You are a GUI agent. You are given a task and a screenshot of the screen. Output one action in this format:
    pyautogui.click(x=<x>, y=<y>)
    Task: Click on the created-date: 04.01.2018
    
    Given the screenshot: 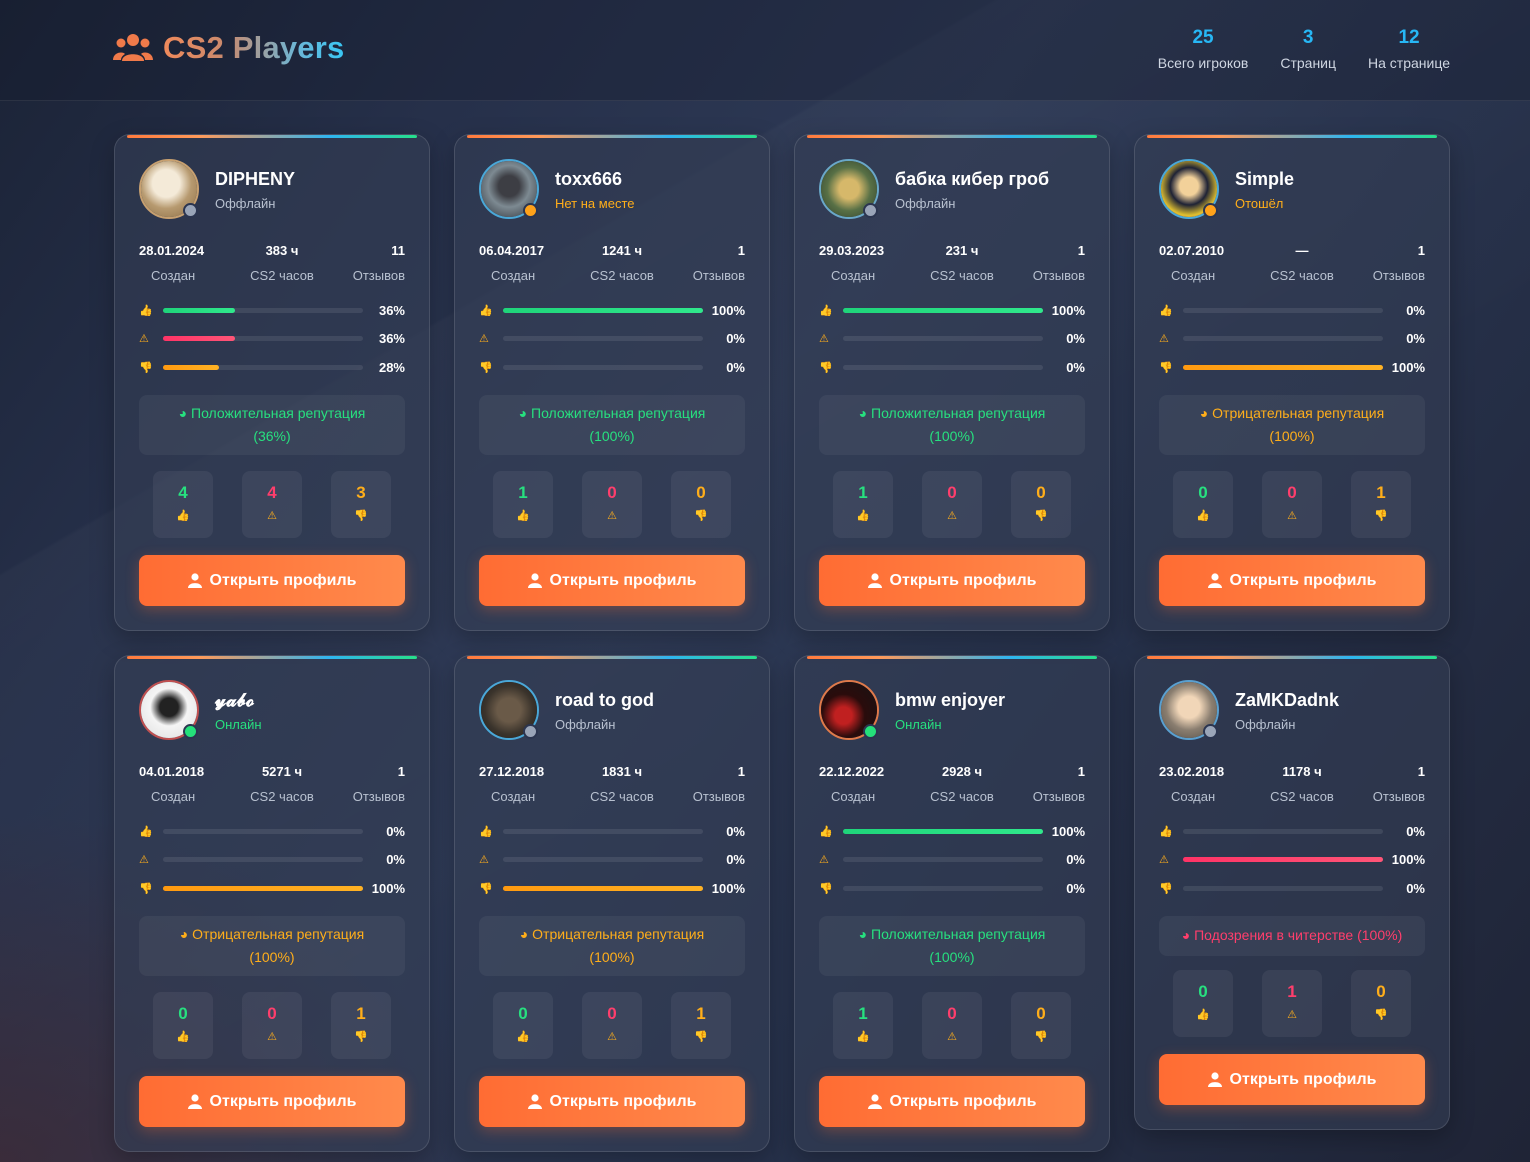 What is the action you would take?
    pyautogui.click(x=172, y=771)
    